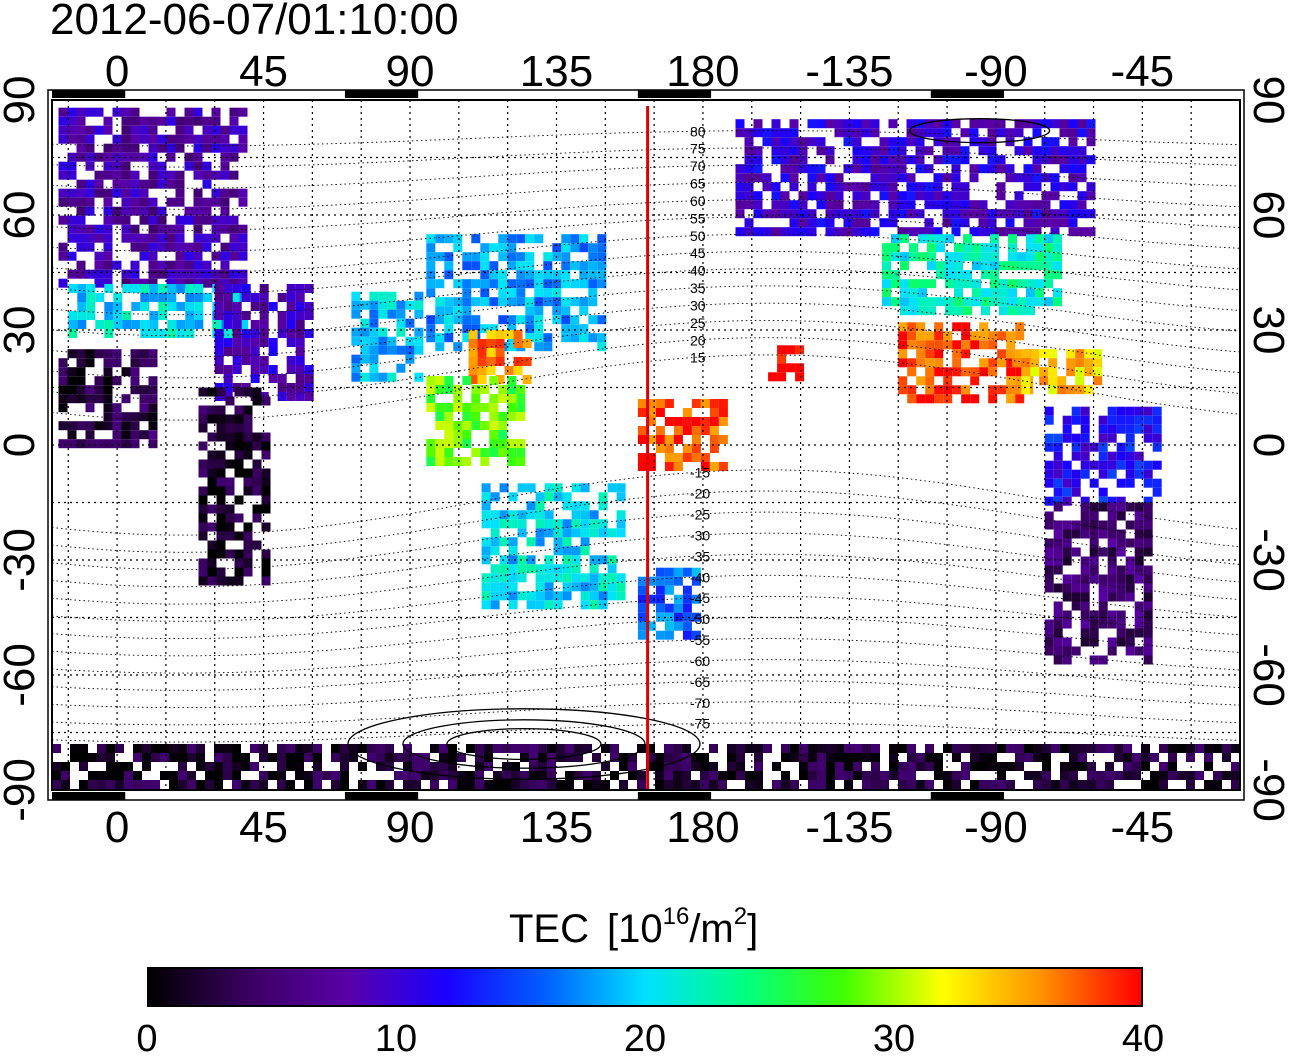 Image resolution: width=1292 pixels, height=1060 pixels. Describe the element at coordinates (996, 71) in the screenshot. I see `top-lon-tick: -90` at that location.